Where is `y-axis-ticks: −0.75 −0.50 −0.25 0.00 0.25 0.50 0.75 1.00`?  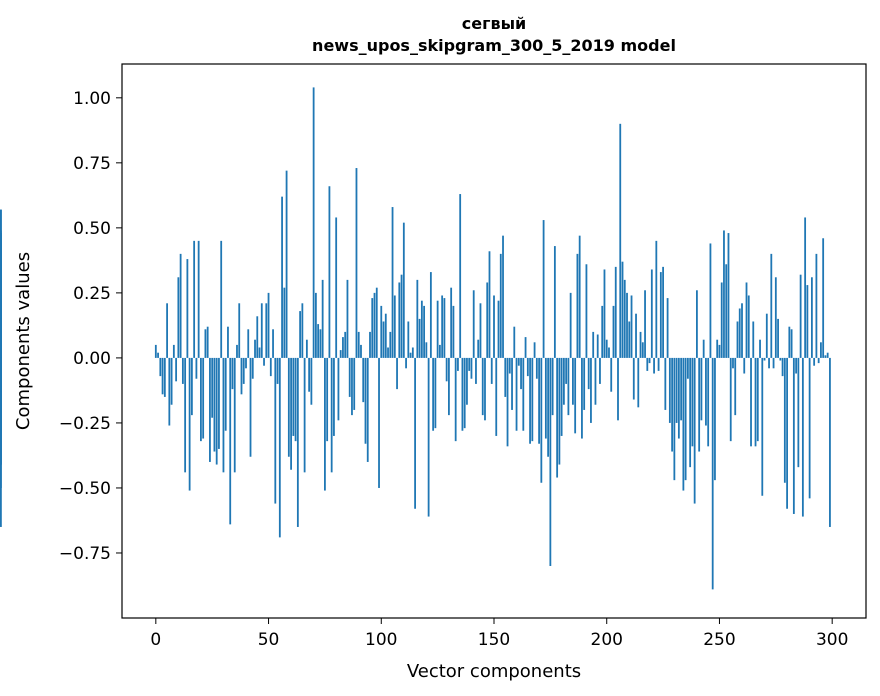
y-axis-ticks: −0.75 −0.50 −0.25 0.00 0.25 0.50 0.75 1.00 is located at coordinates (90, 326).